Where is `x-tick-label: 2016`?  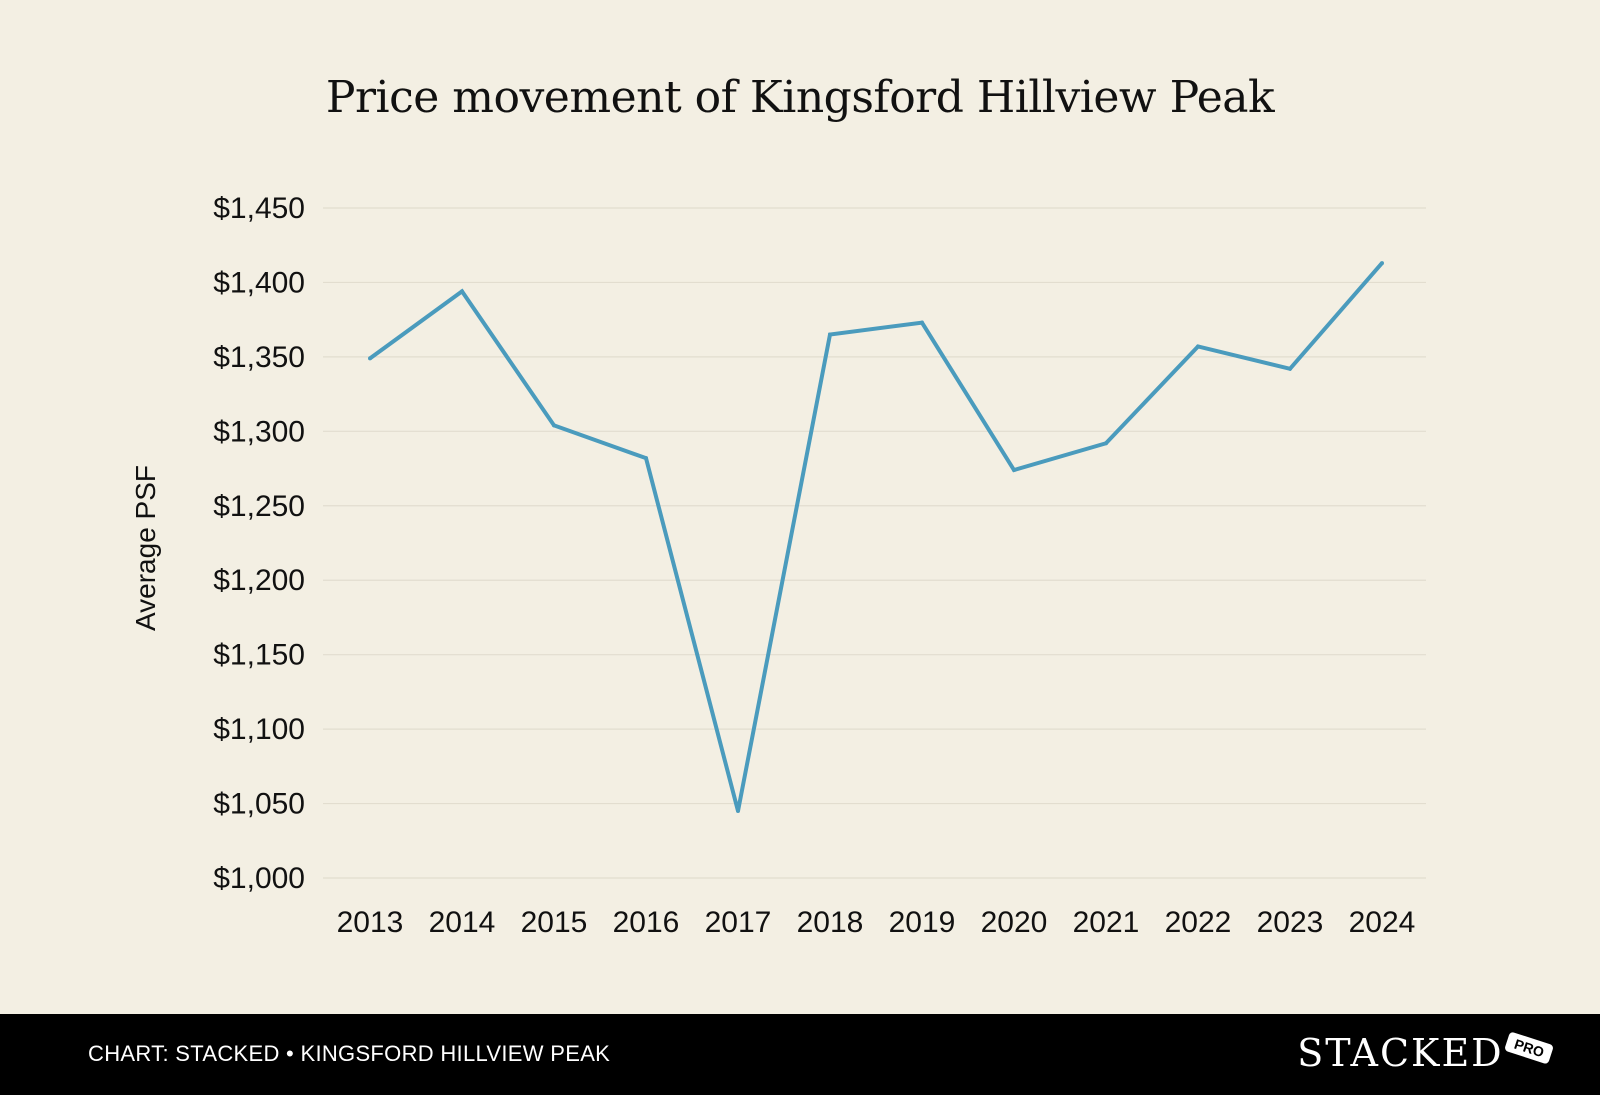 x-tick-label: 2016 is located at coordinates (646, 922).